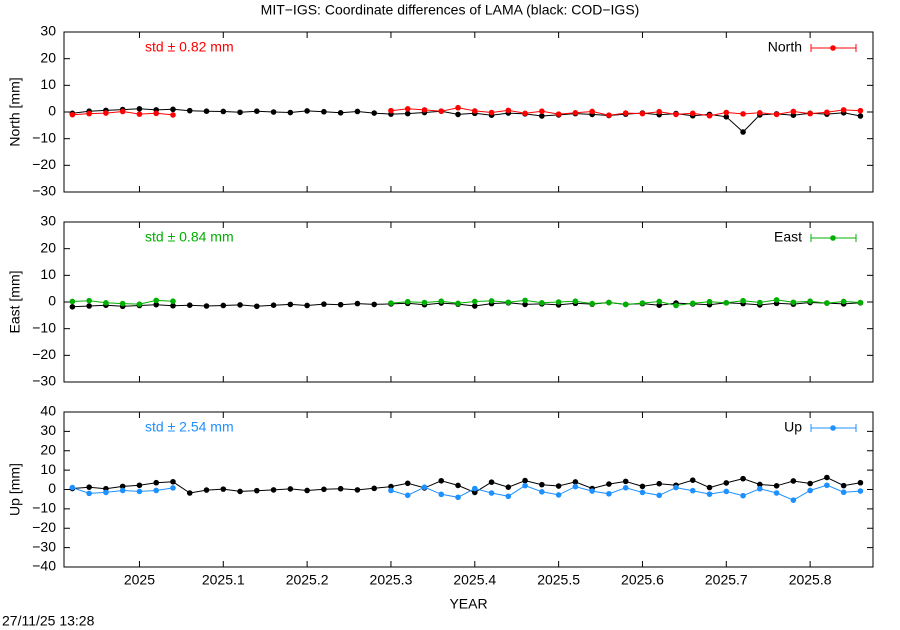  I want to click on y-tick-label: −20, so click(44, 527).